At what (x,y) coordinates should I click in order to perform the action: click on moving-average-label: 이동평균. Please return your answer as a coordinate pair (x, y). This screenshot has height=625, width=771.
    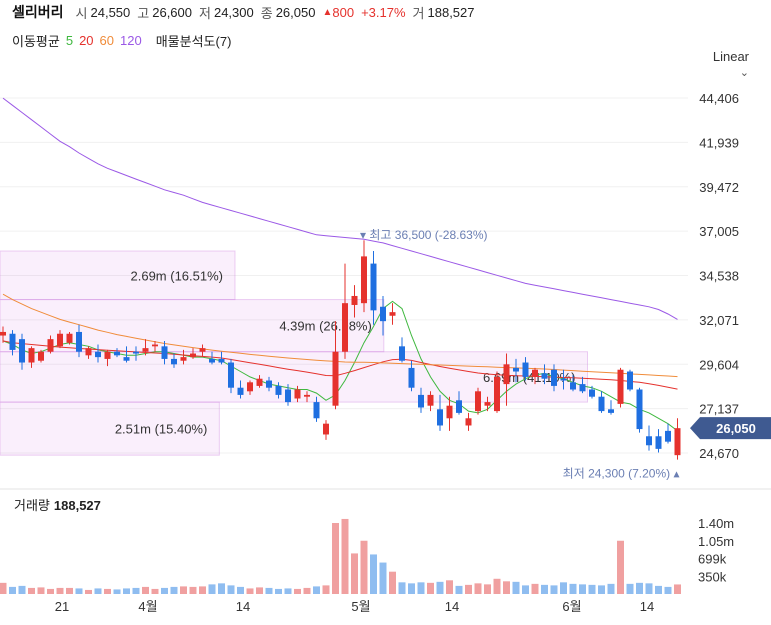
    Looking at the image, I should click on (36, 41).